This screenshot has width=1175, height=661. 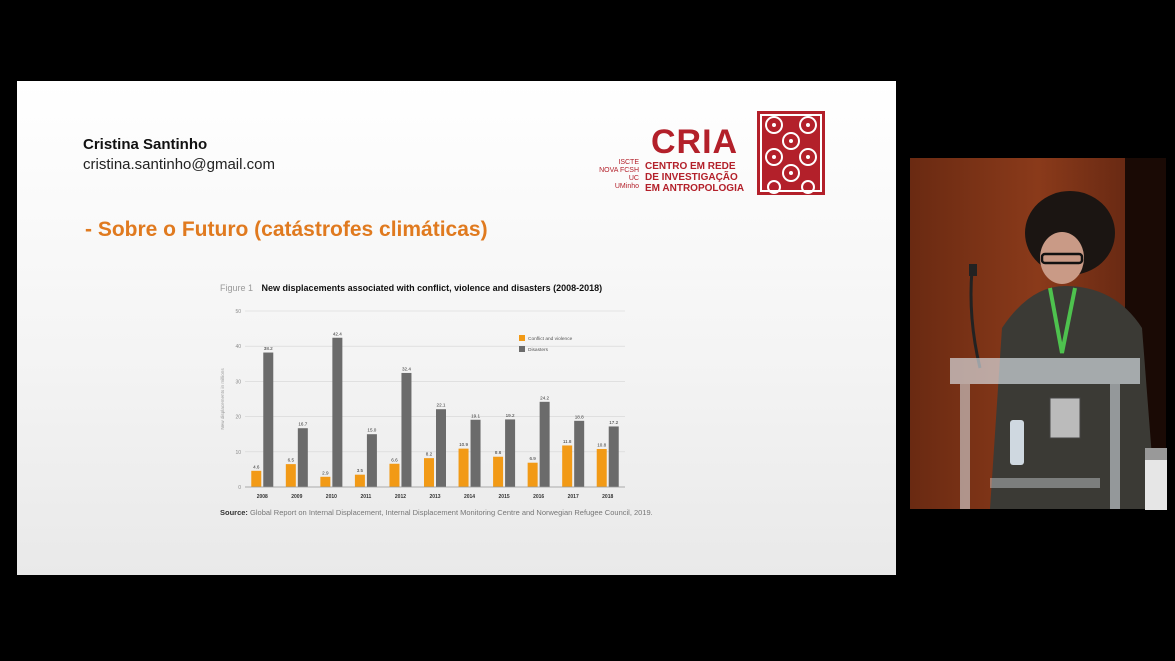 What do you see at coordinates (544, 397) in the screenshot?
I see `data-label: 24.2` at bounding box center [544, 397].